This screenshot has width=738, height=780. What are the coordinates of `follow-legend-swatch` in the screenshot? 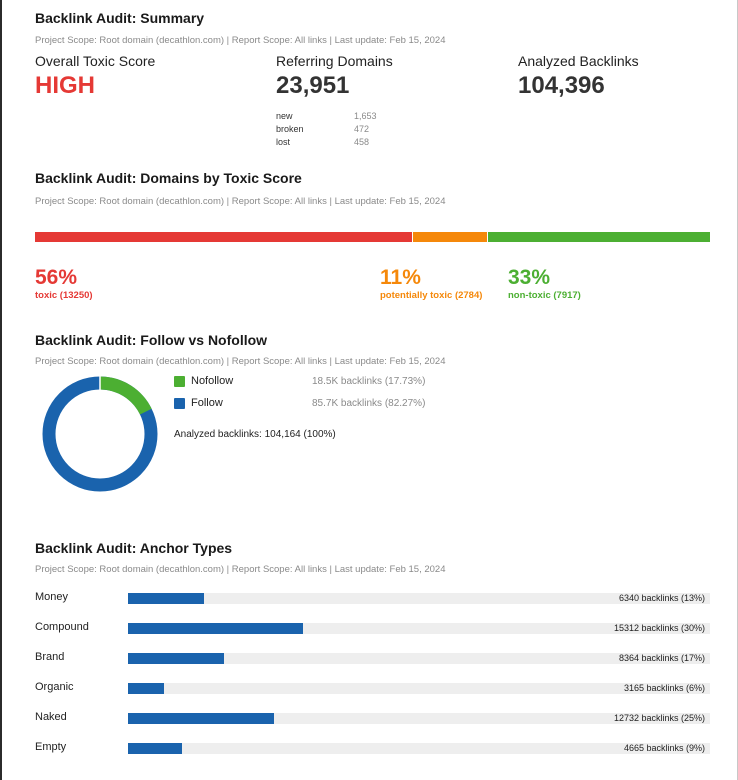 It's located at (179, 403).